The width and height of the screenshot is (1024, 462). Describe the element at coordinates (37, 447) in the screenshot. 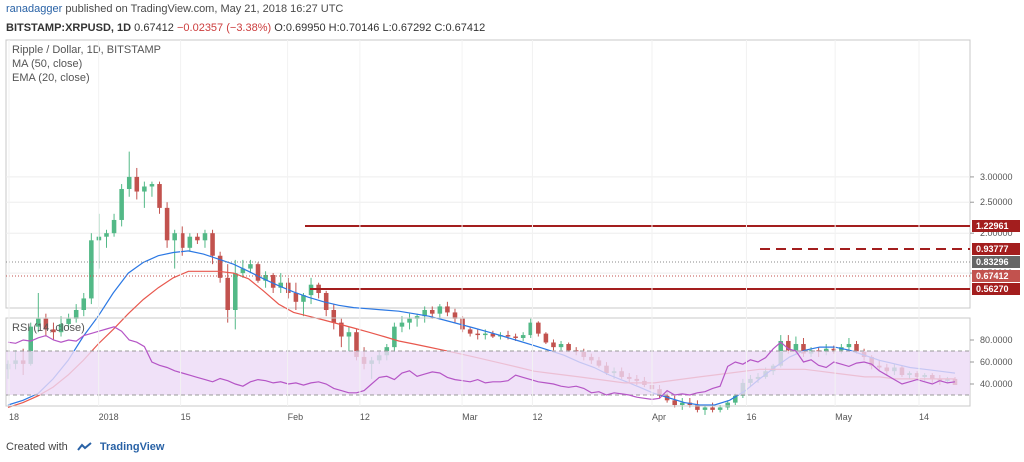

I see `created-with-text: Created with` at that location.